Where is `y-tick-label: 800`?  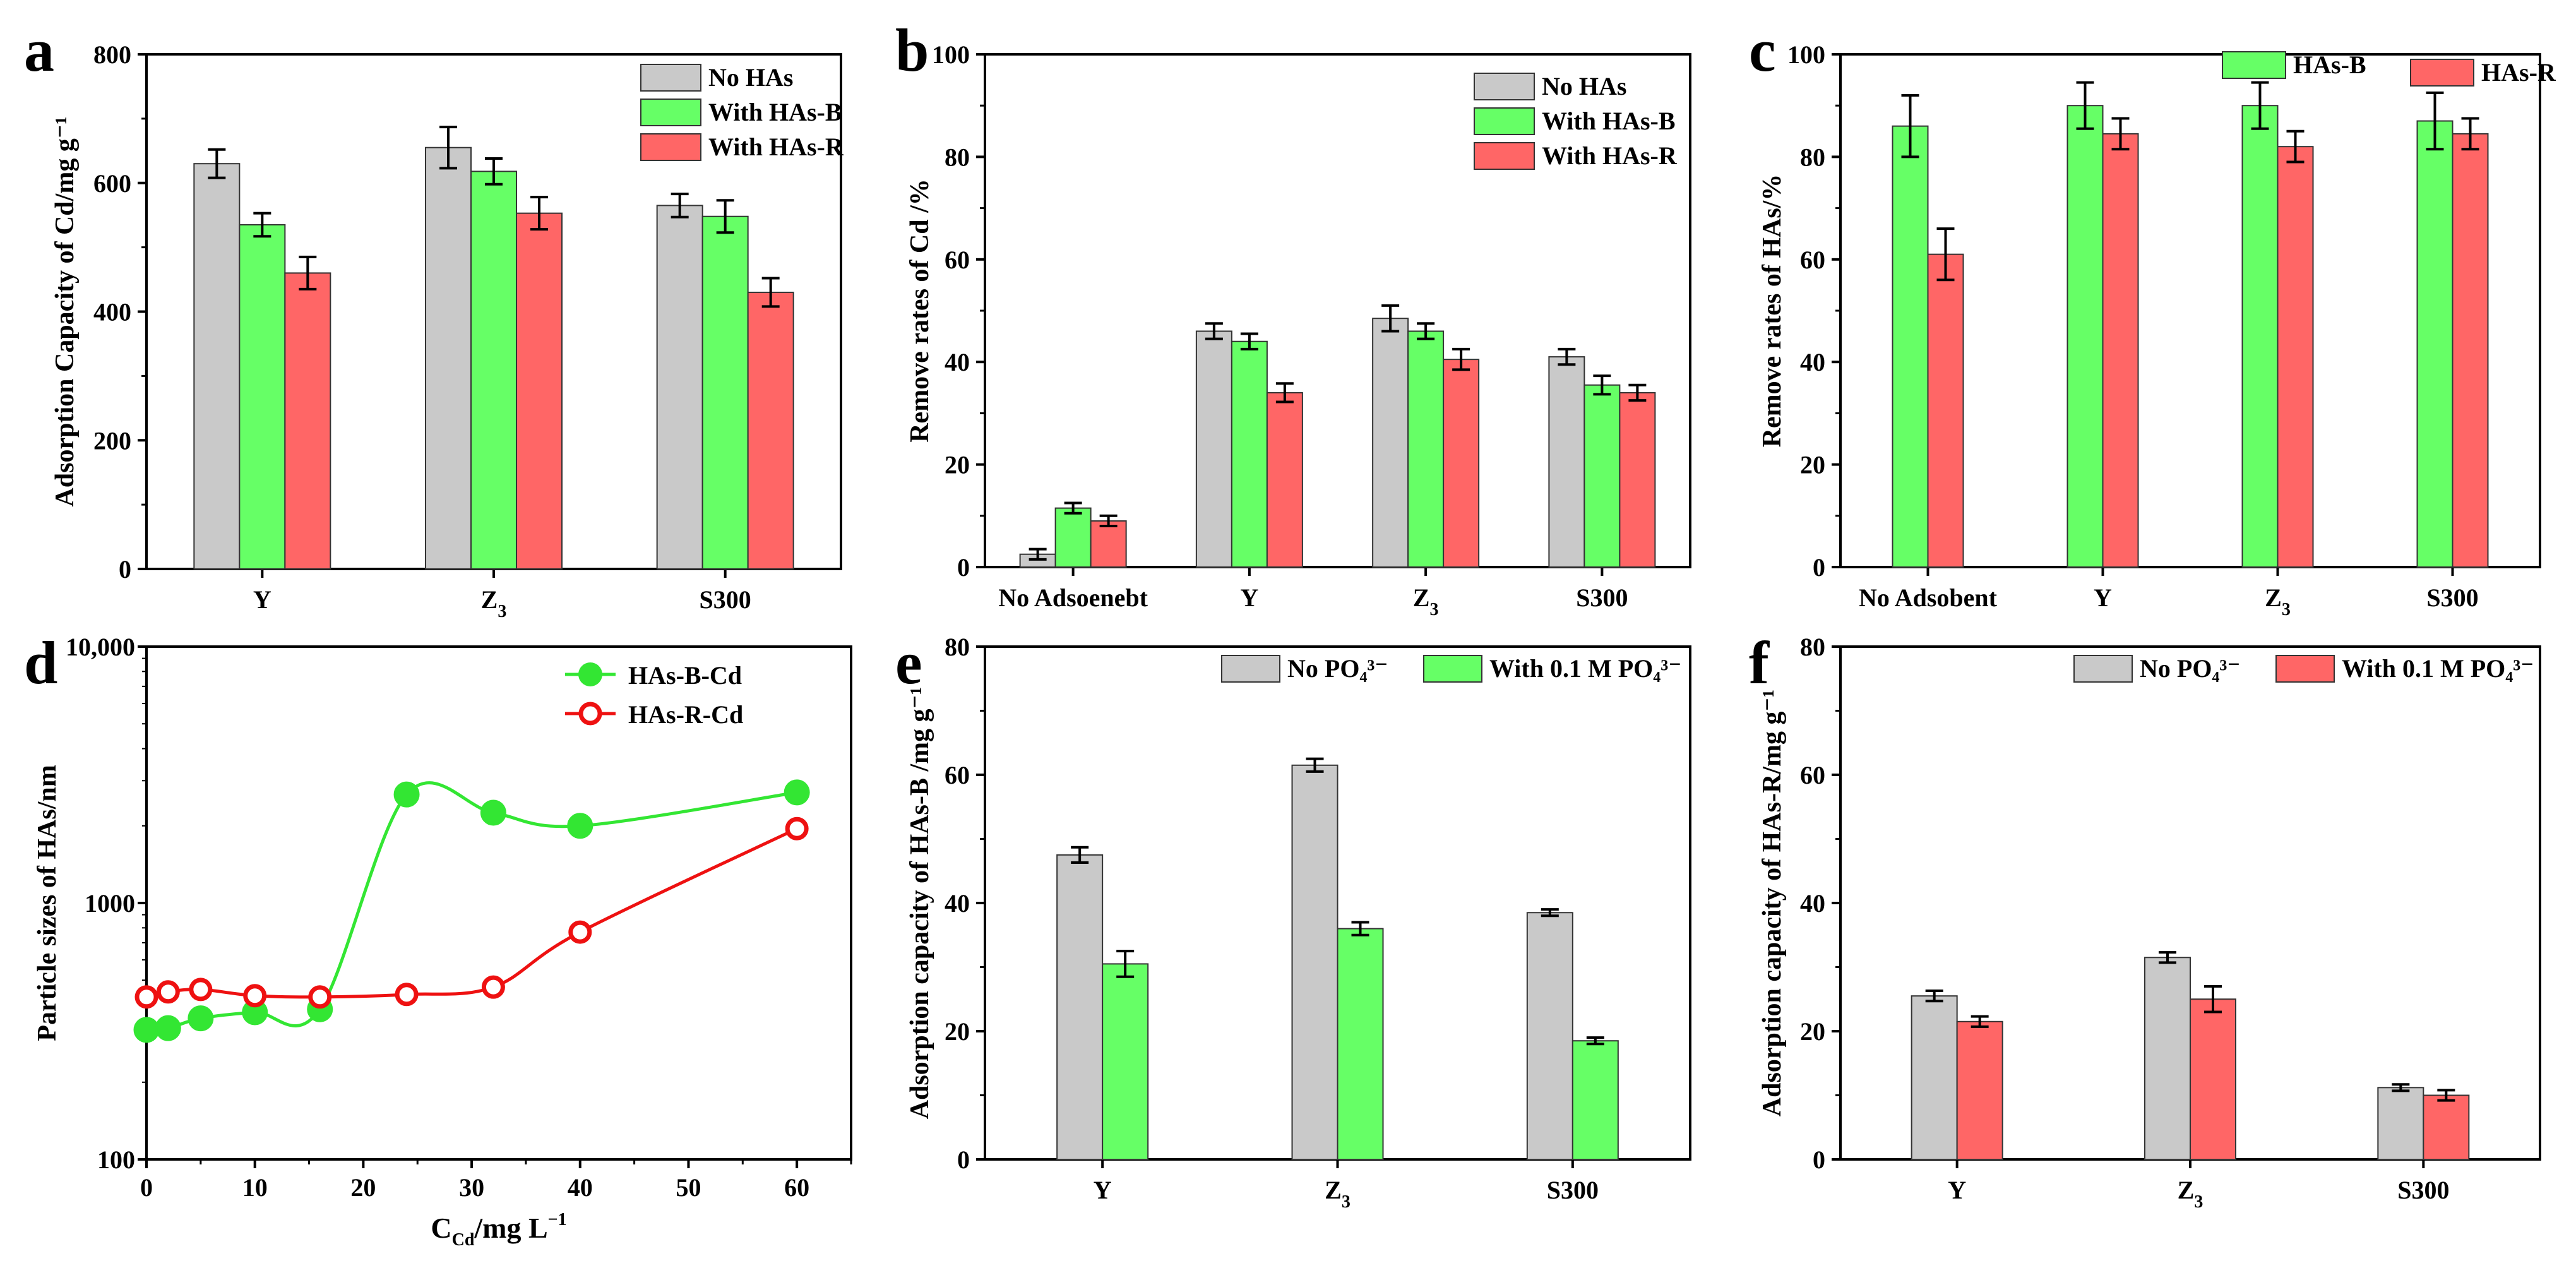 y-tick-label: 800 is located at coordinates (112, 54).